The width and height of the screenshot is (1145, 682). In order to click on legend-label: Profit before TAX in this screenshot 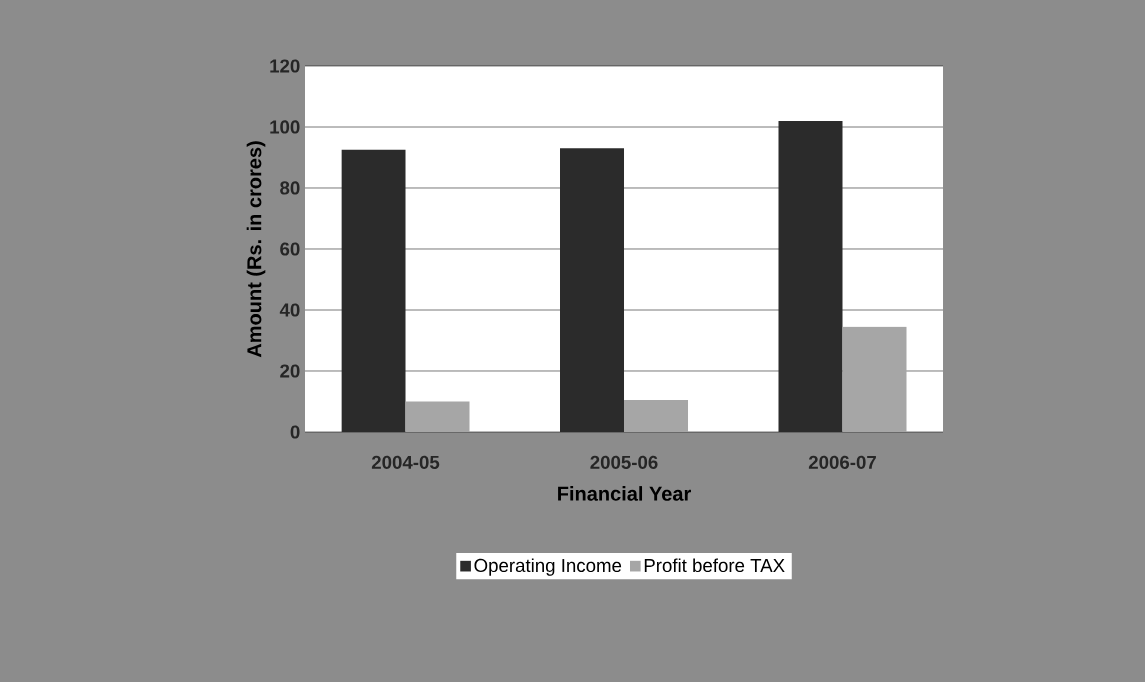, I will do `click(714, 565)`.